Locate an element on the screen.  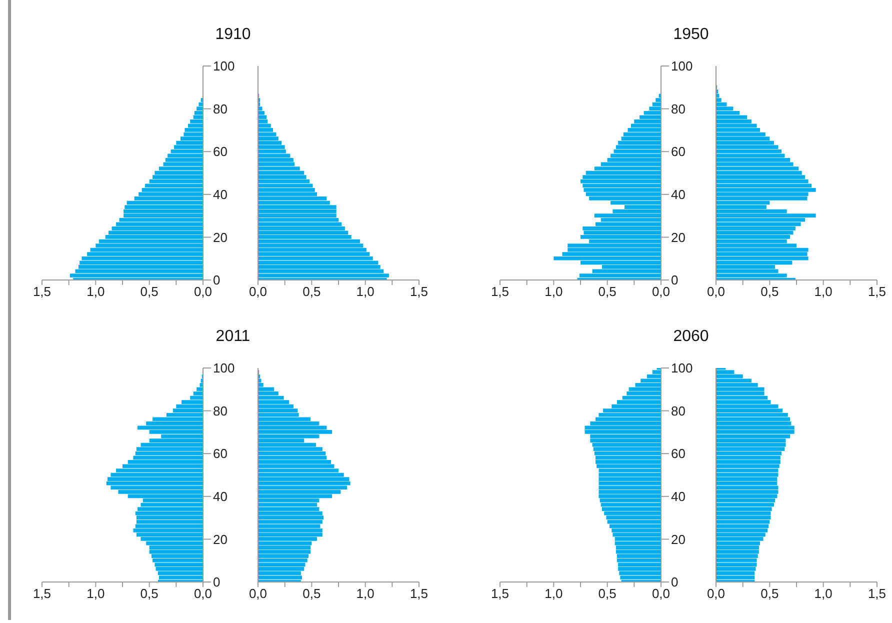
y-tick-label: 40 is located at coordinates (220, 496).